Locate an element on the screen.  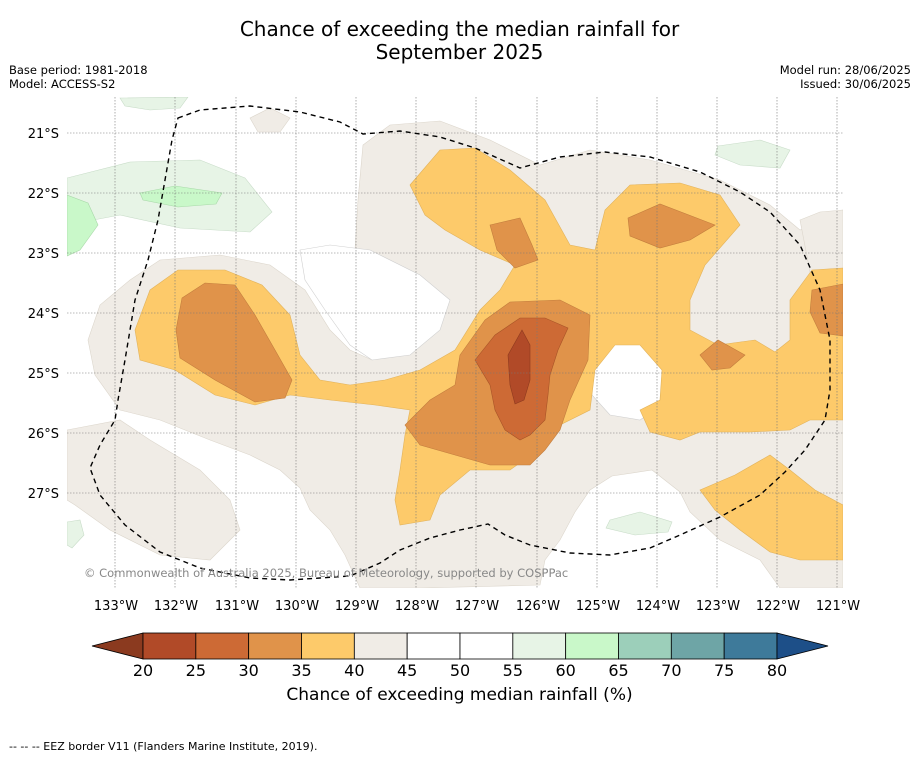
colorbar-label: Chance of exceeding median rainfall (%) is located at coordinates (459, 695).